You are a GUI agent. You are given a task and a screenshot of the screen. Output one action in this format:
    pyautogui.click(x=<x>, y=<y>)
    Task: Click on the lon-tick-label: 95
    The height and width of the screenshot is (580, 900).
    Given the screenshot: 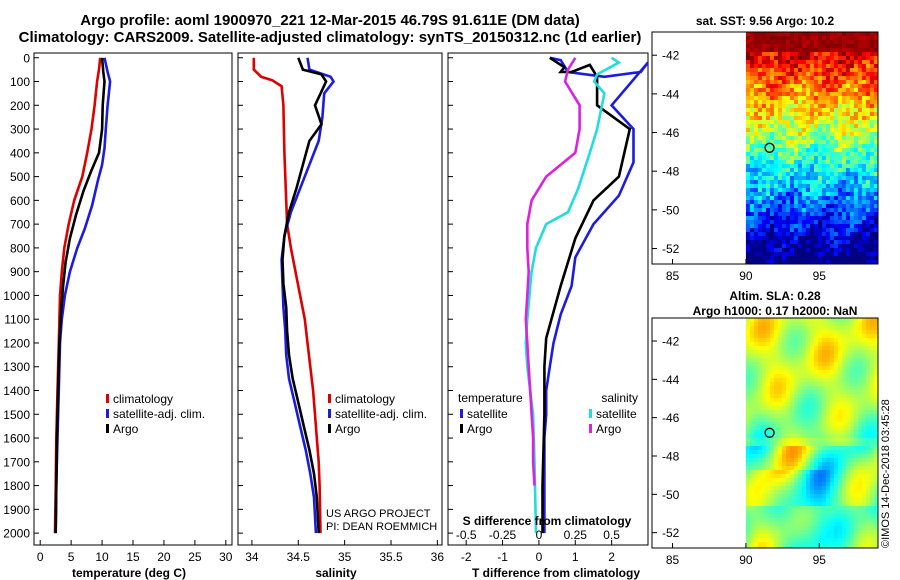 What is the action you would take?
    pyautogui.click(x=820, y=560)
    